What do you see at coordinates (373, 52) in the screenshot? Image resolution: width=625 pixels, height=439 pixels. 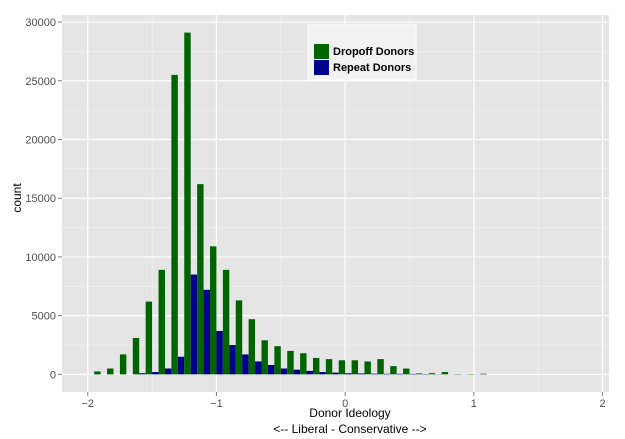 I see `legend-label-dropoff: Dropoff Donors` at bounding box center [373, 52].